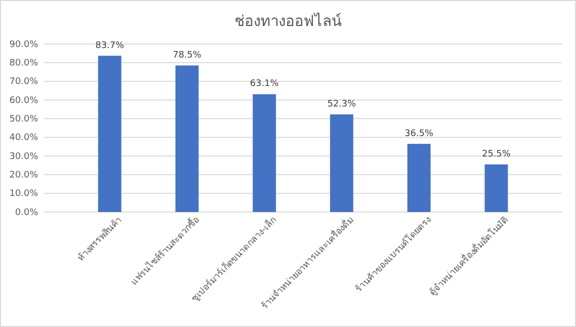 The width and height of the screenshot is (576, 327). What do you see at coordinates (23, 45) in the screenshot?
I see `y-tick-label: 90.0%` at bounding box center [23, 45].